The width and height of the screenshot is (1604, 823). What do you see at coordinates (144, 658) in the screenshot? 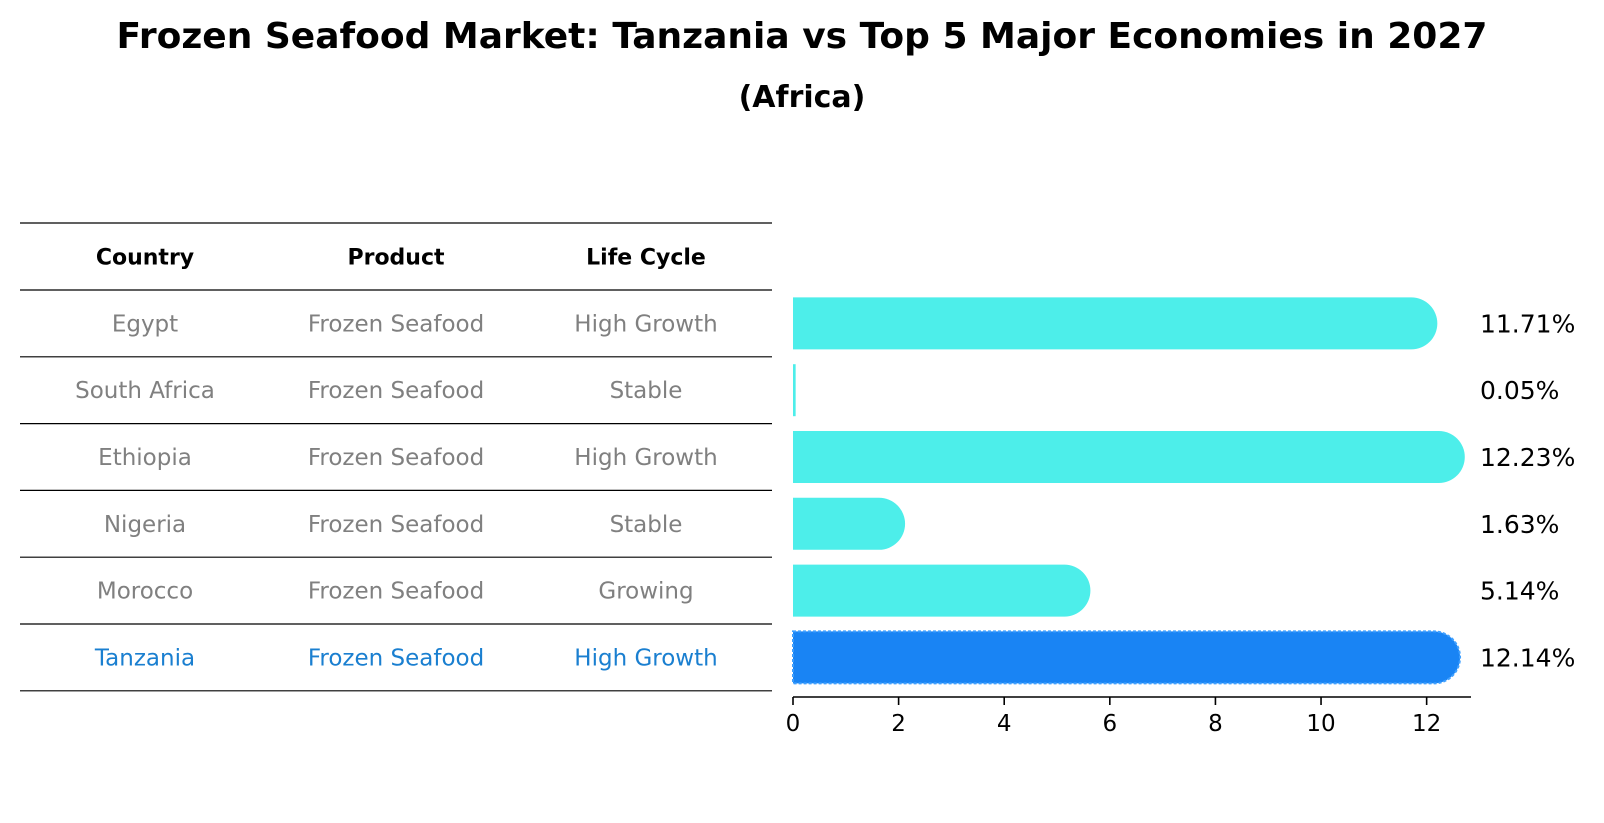
I see `table-cell-country: Tanzania` at bounding box center [144, 658].